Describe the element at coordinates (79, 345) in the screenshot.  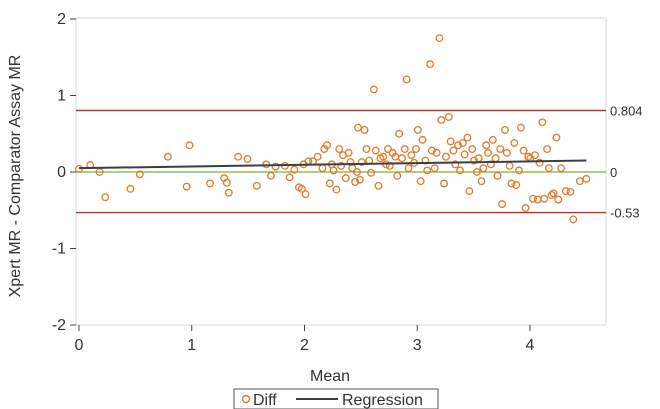
I see `x-tick-label: 0` at that location.